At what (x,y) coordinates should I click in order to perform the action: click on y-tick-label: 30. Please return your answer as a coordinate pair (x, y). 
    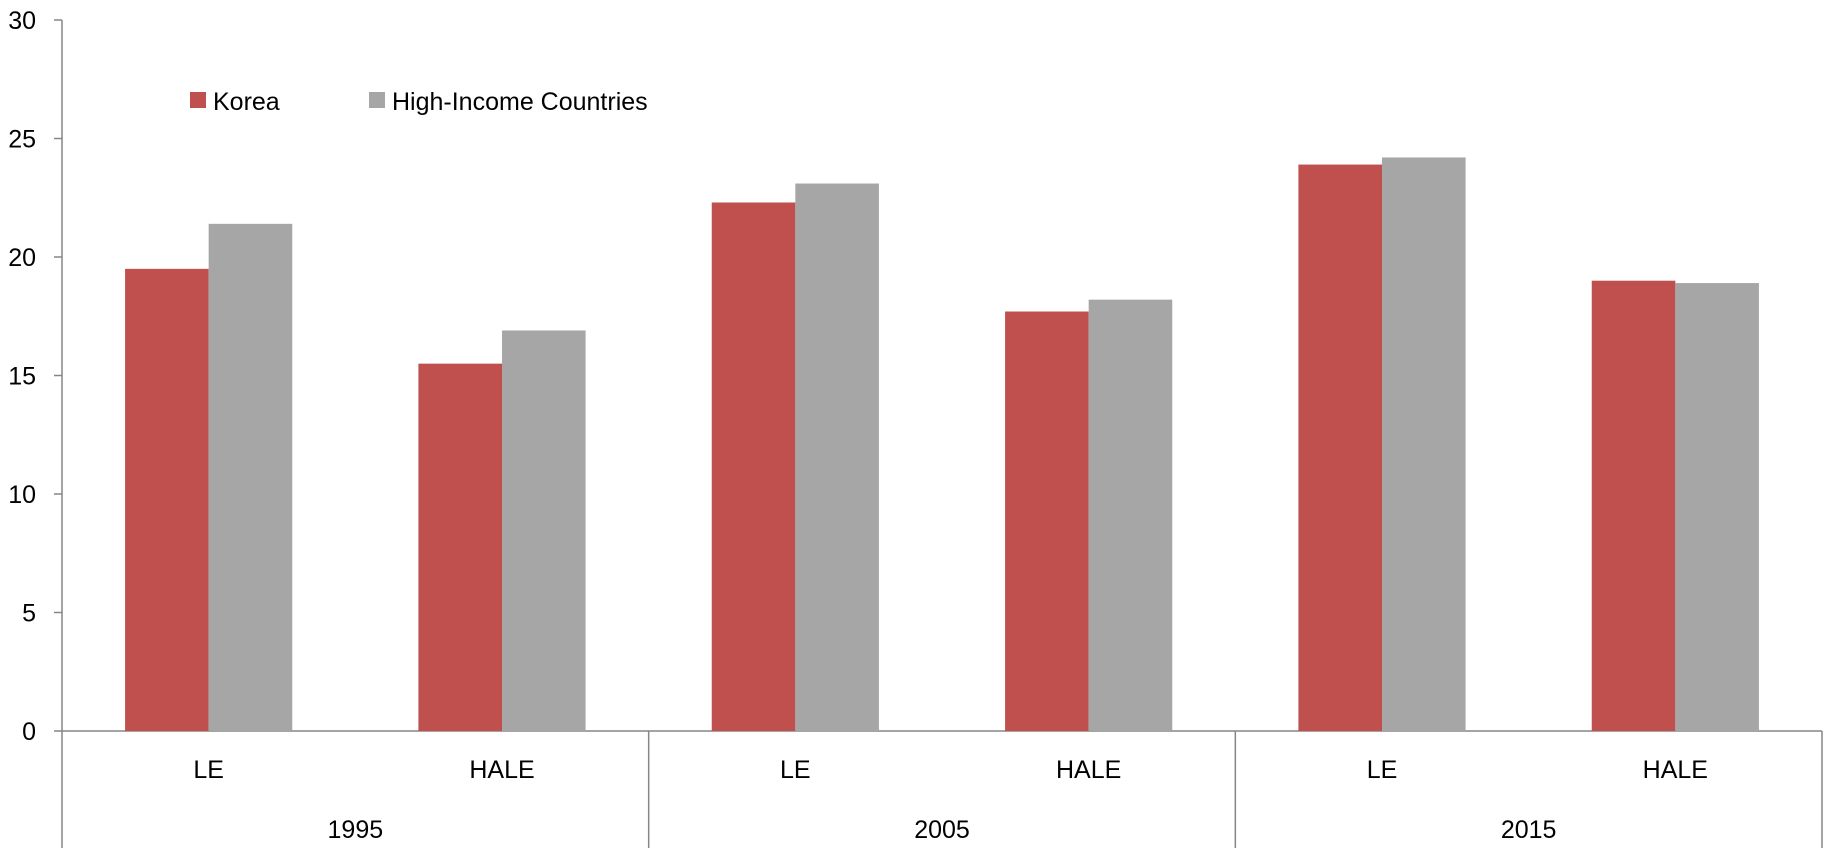
    Looking at the image, I should click on (22, 21).